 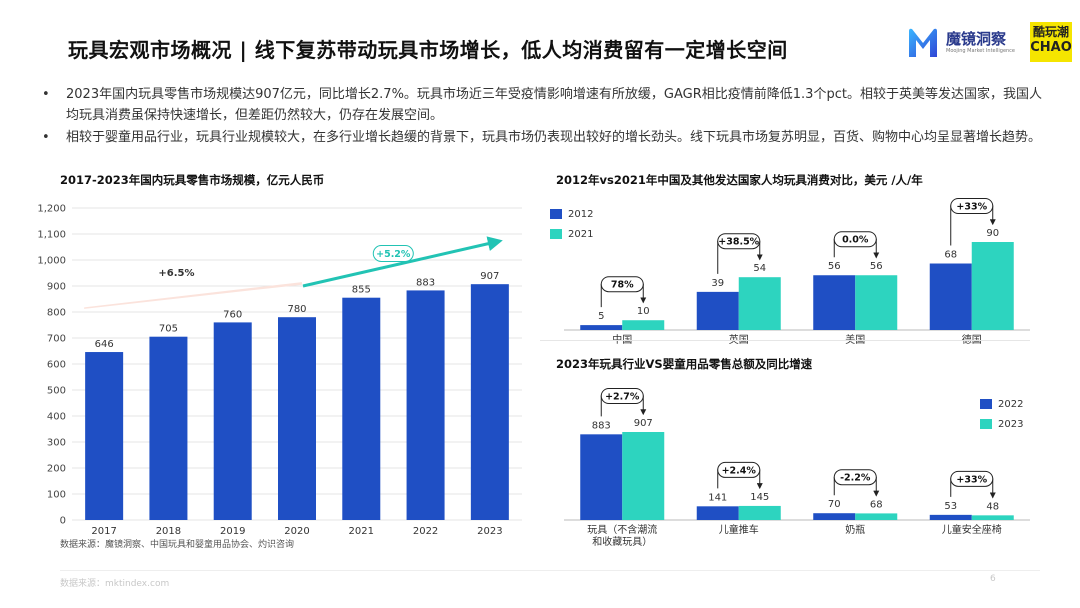 I want to click on x-tick-label-line: 美国, so click(x=855, y=339).